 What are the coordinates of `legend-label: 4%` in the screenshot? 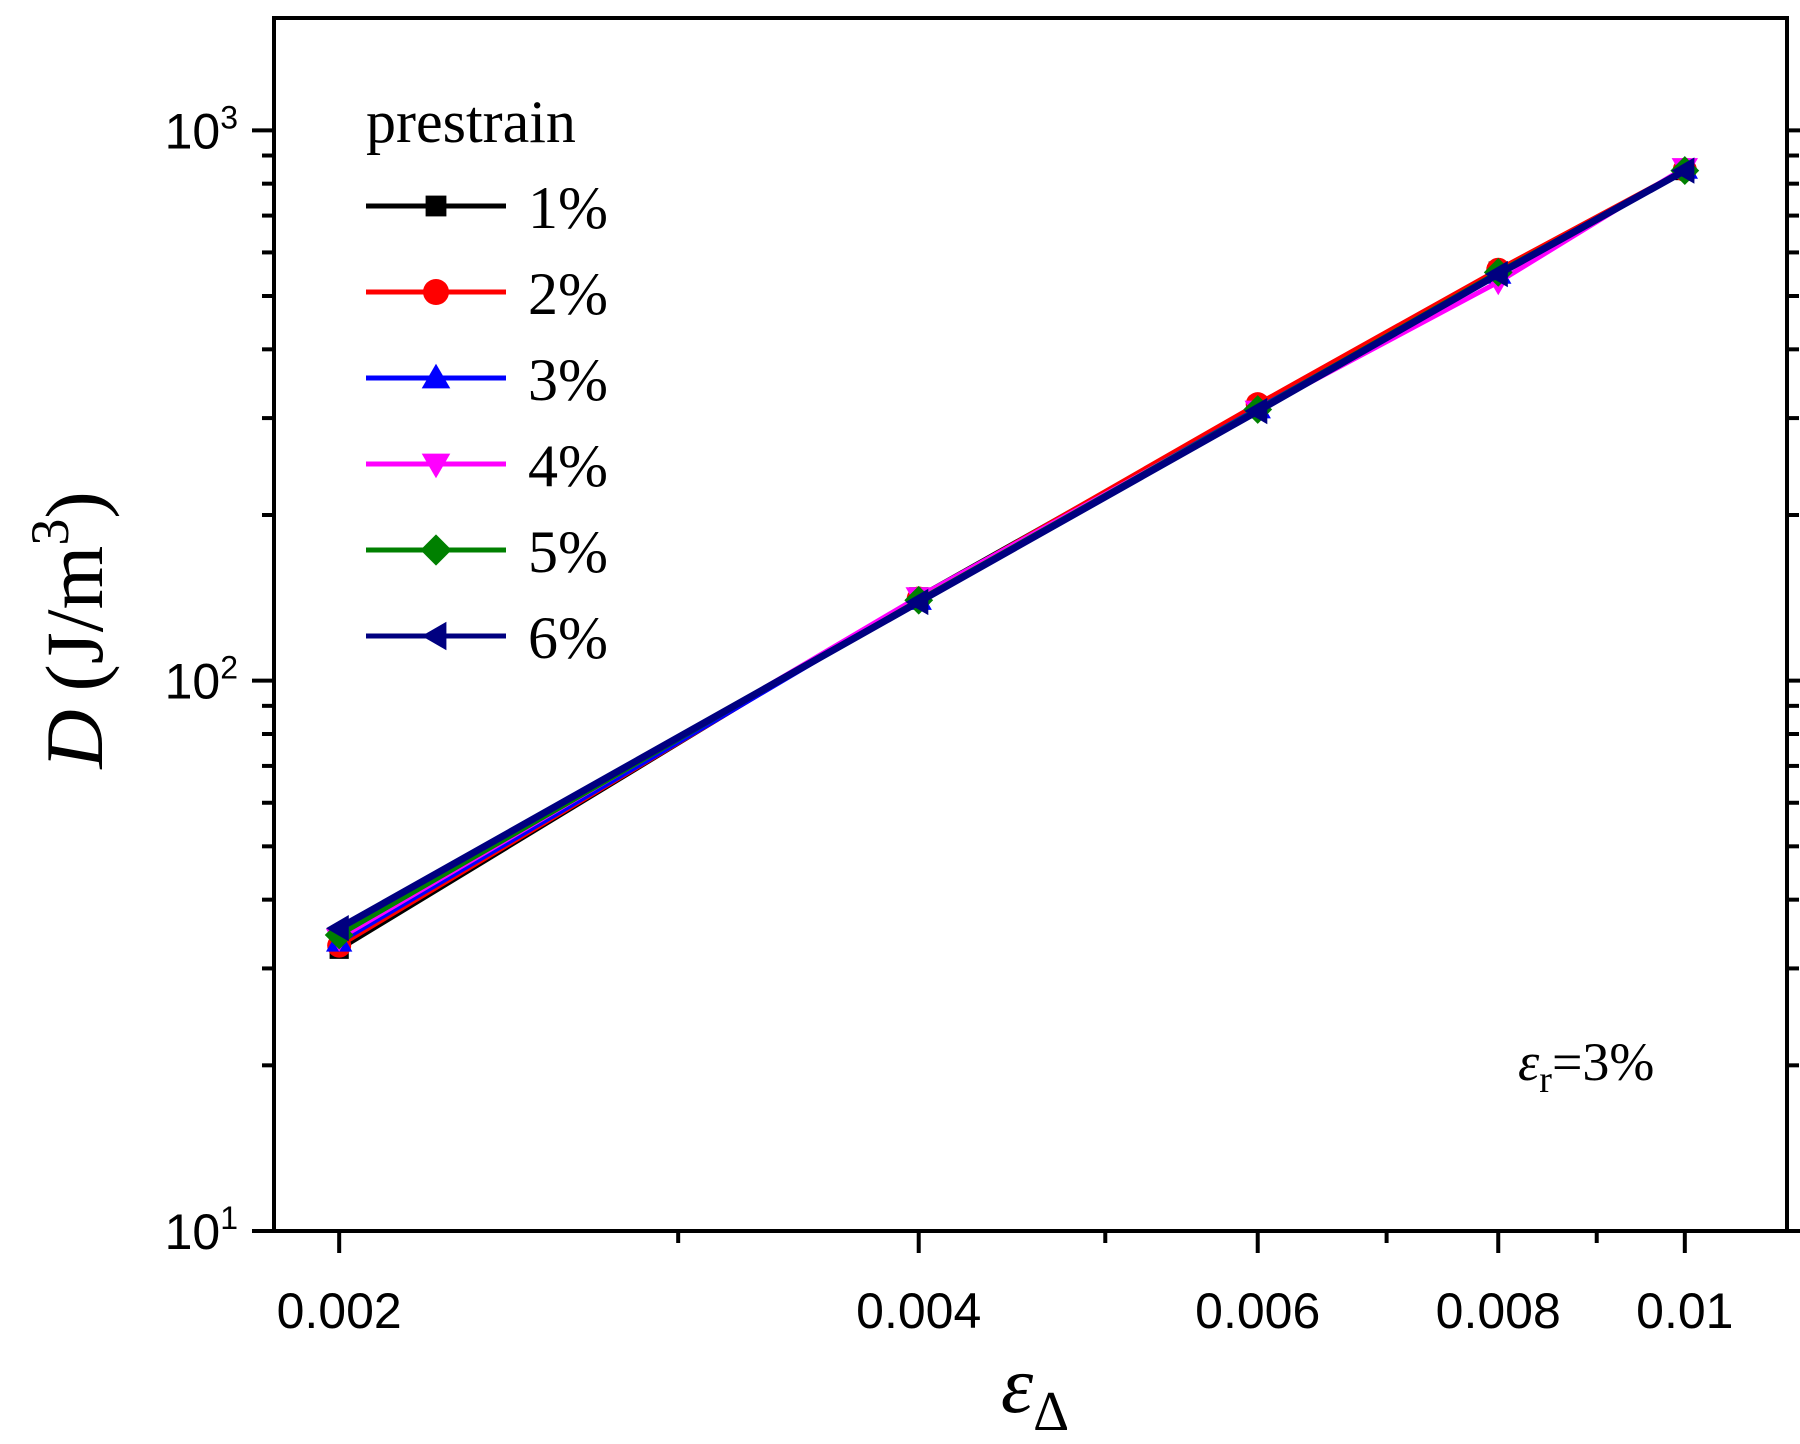 It's located at (568, 466).